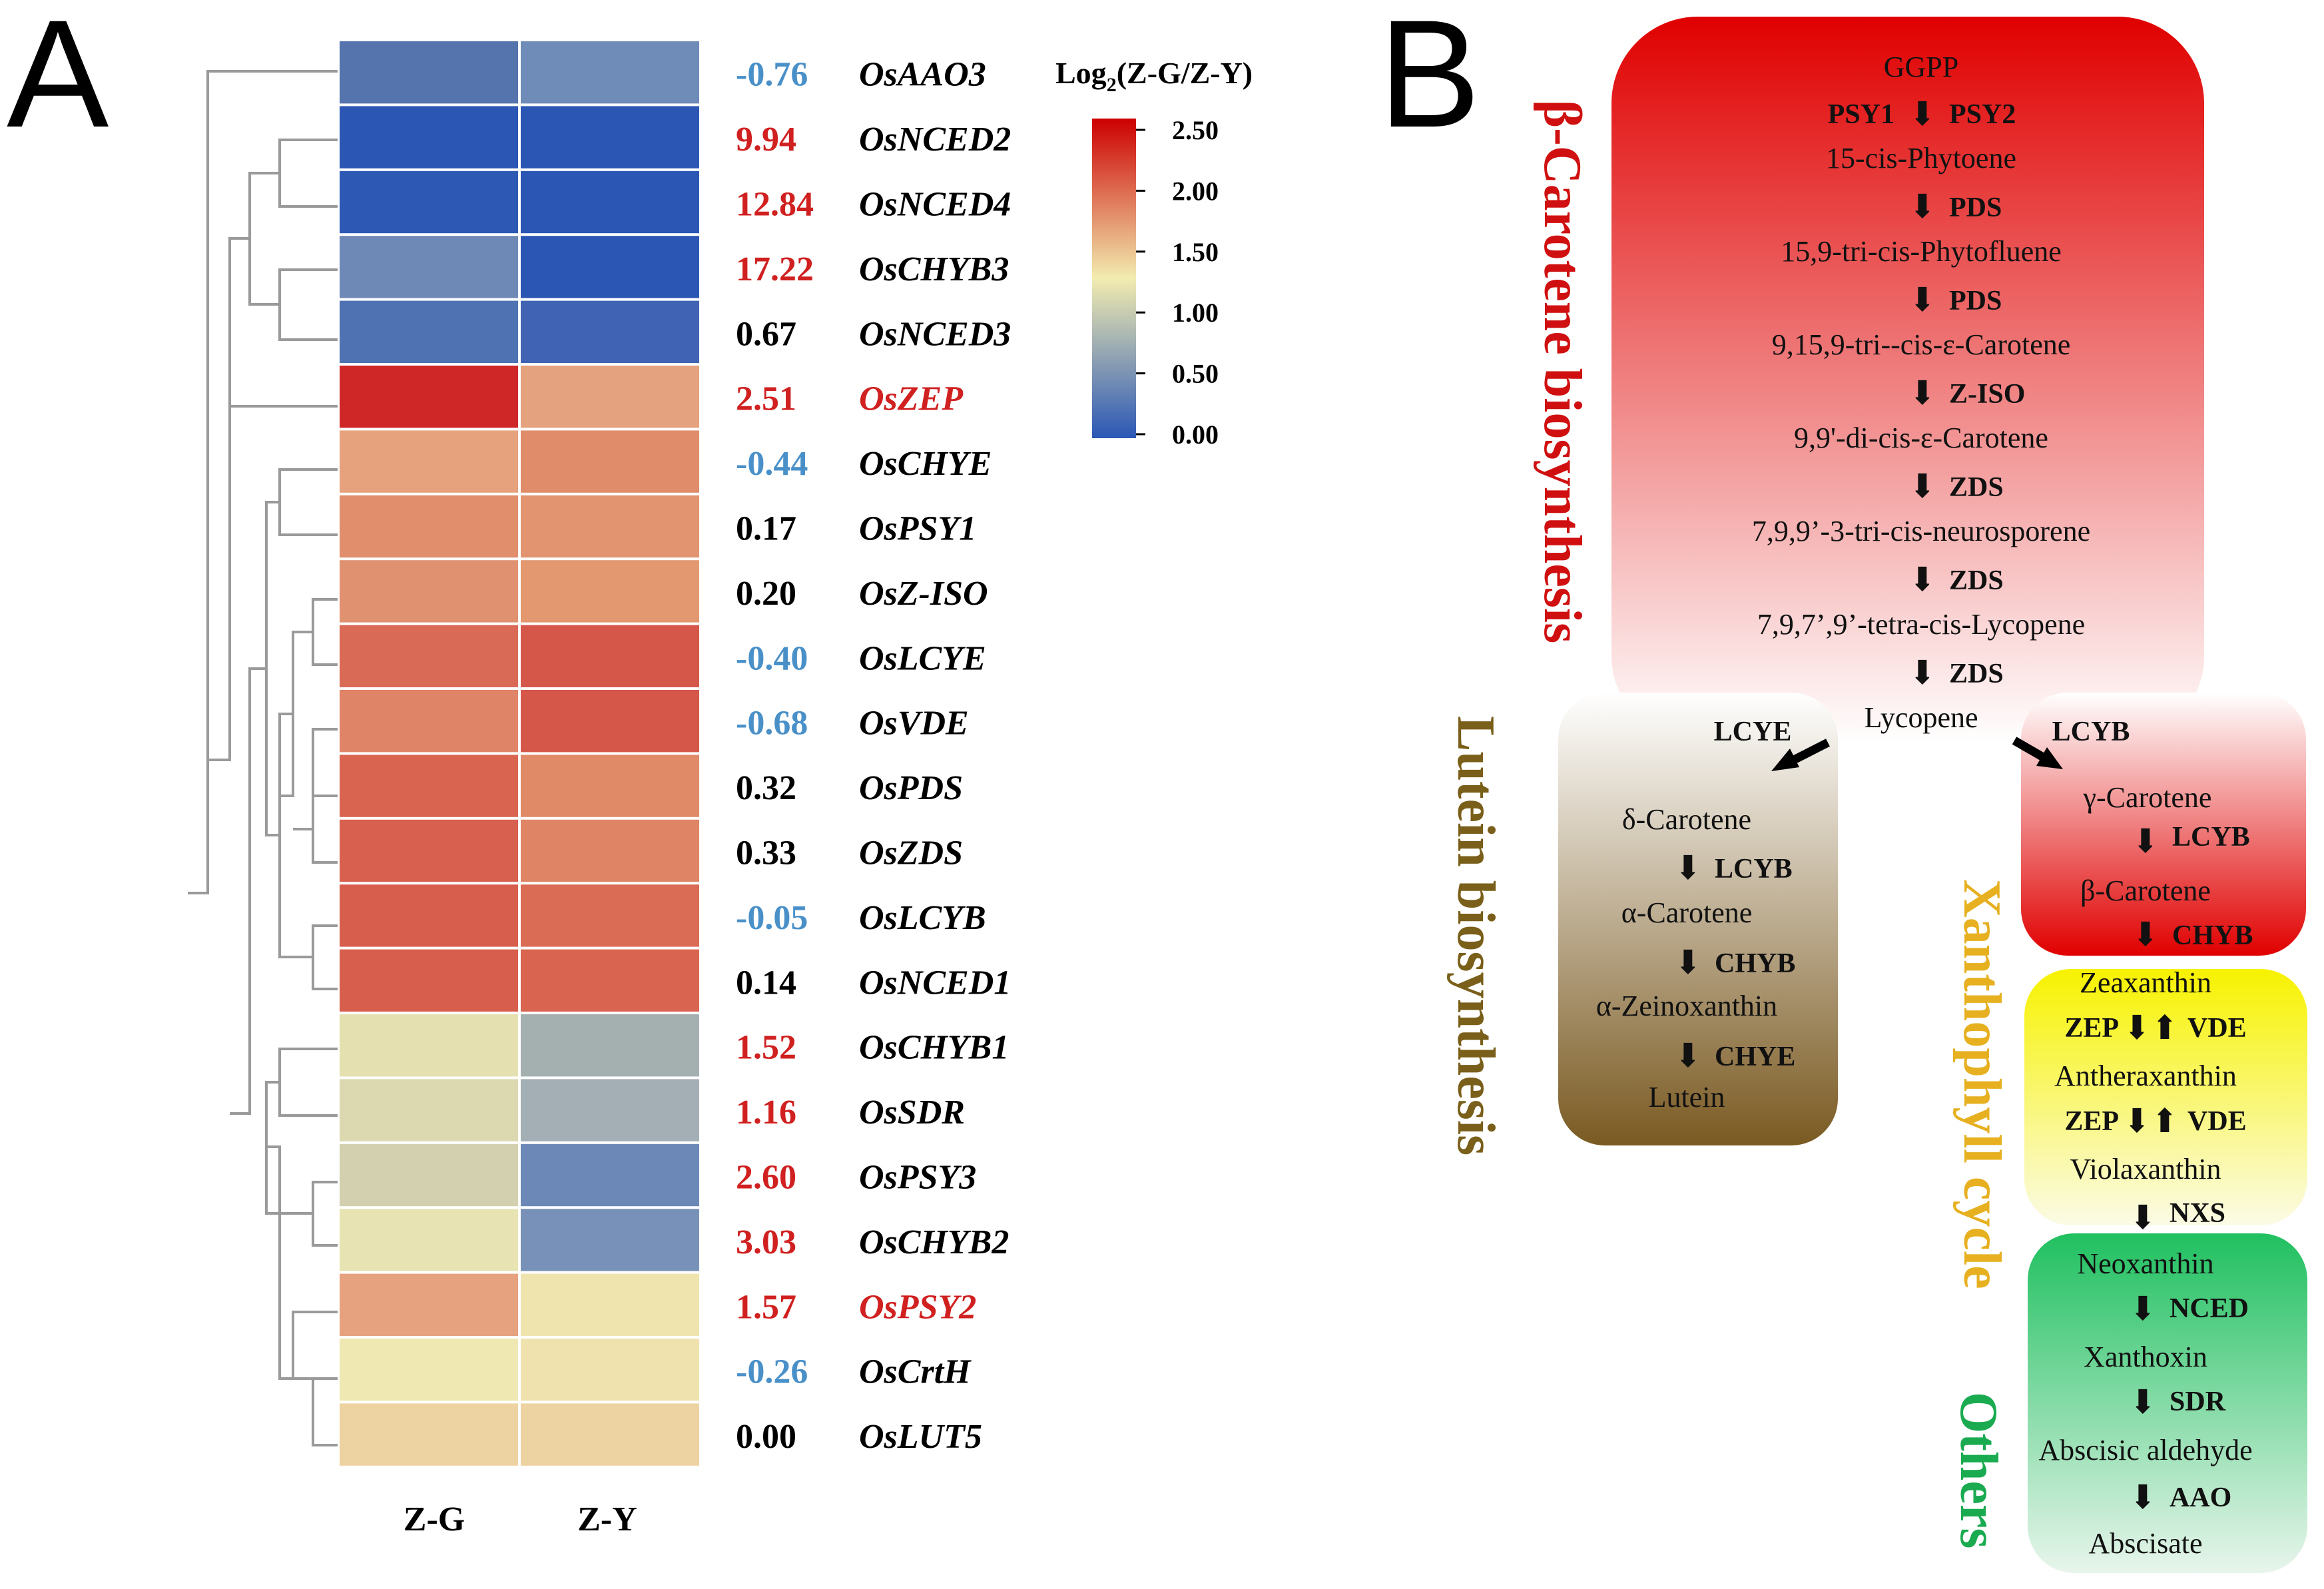 The height and width of the screenshot is (1589, 2324). I want to click on gene-name: OsCHYE, so click(925, 464).